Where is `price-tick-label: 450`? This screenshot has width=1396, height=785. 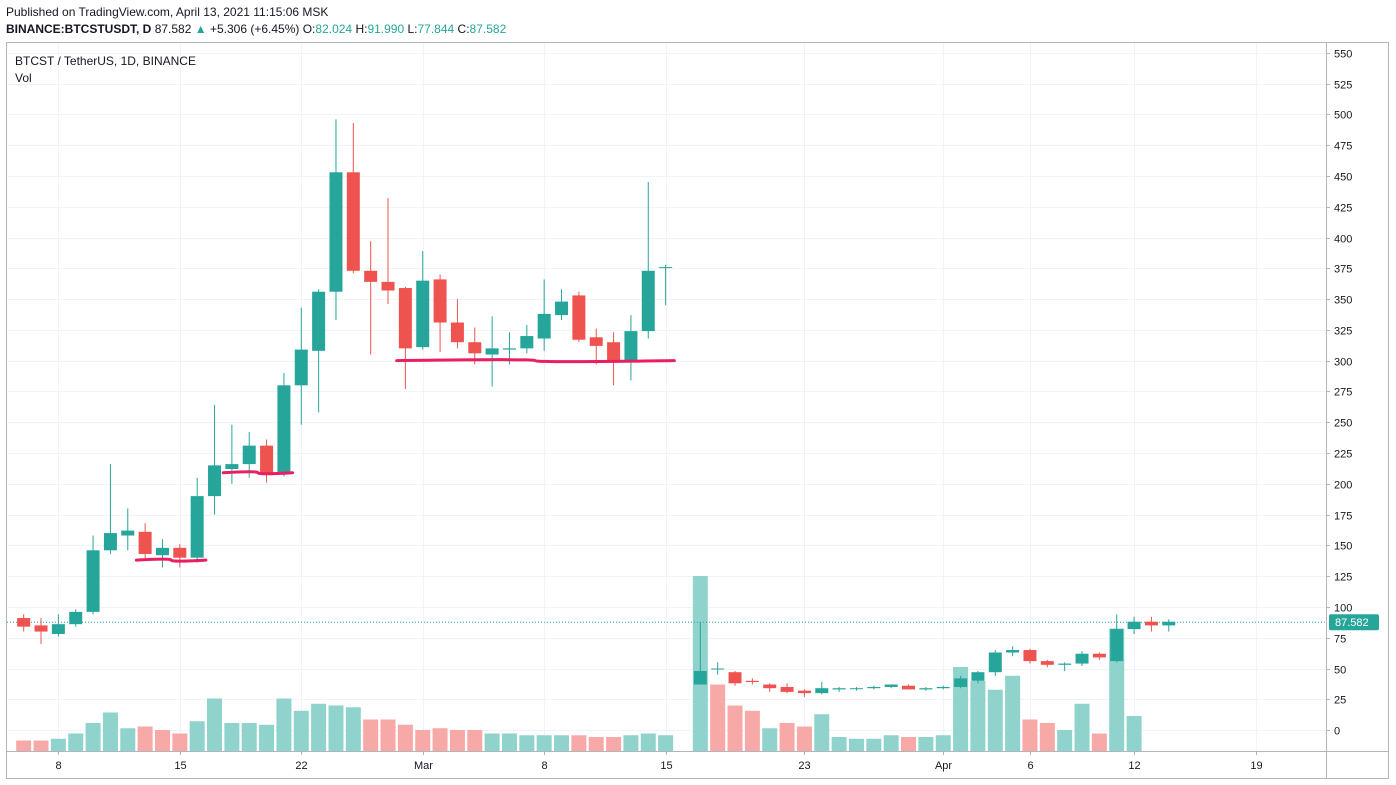
price-tick-label: 450 is located at coordinates (1343, 178).